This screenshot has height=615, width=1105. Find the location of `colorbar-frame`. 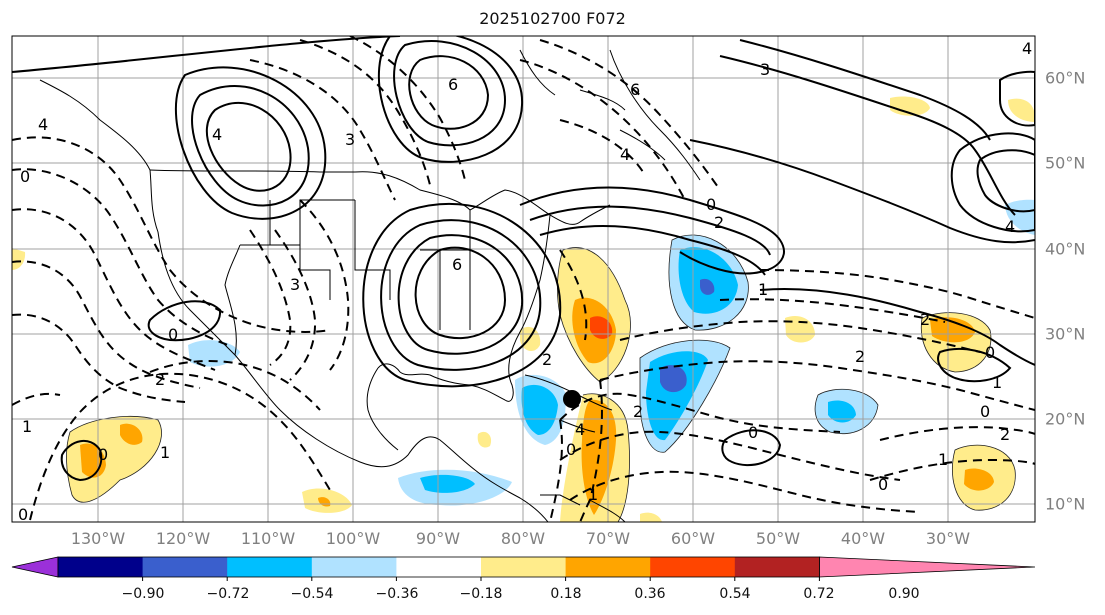

colorbar-frame is located at coordinates (438, 567).